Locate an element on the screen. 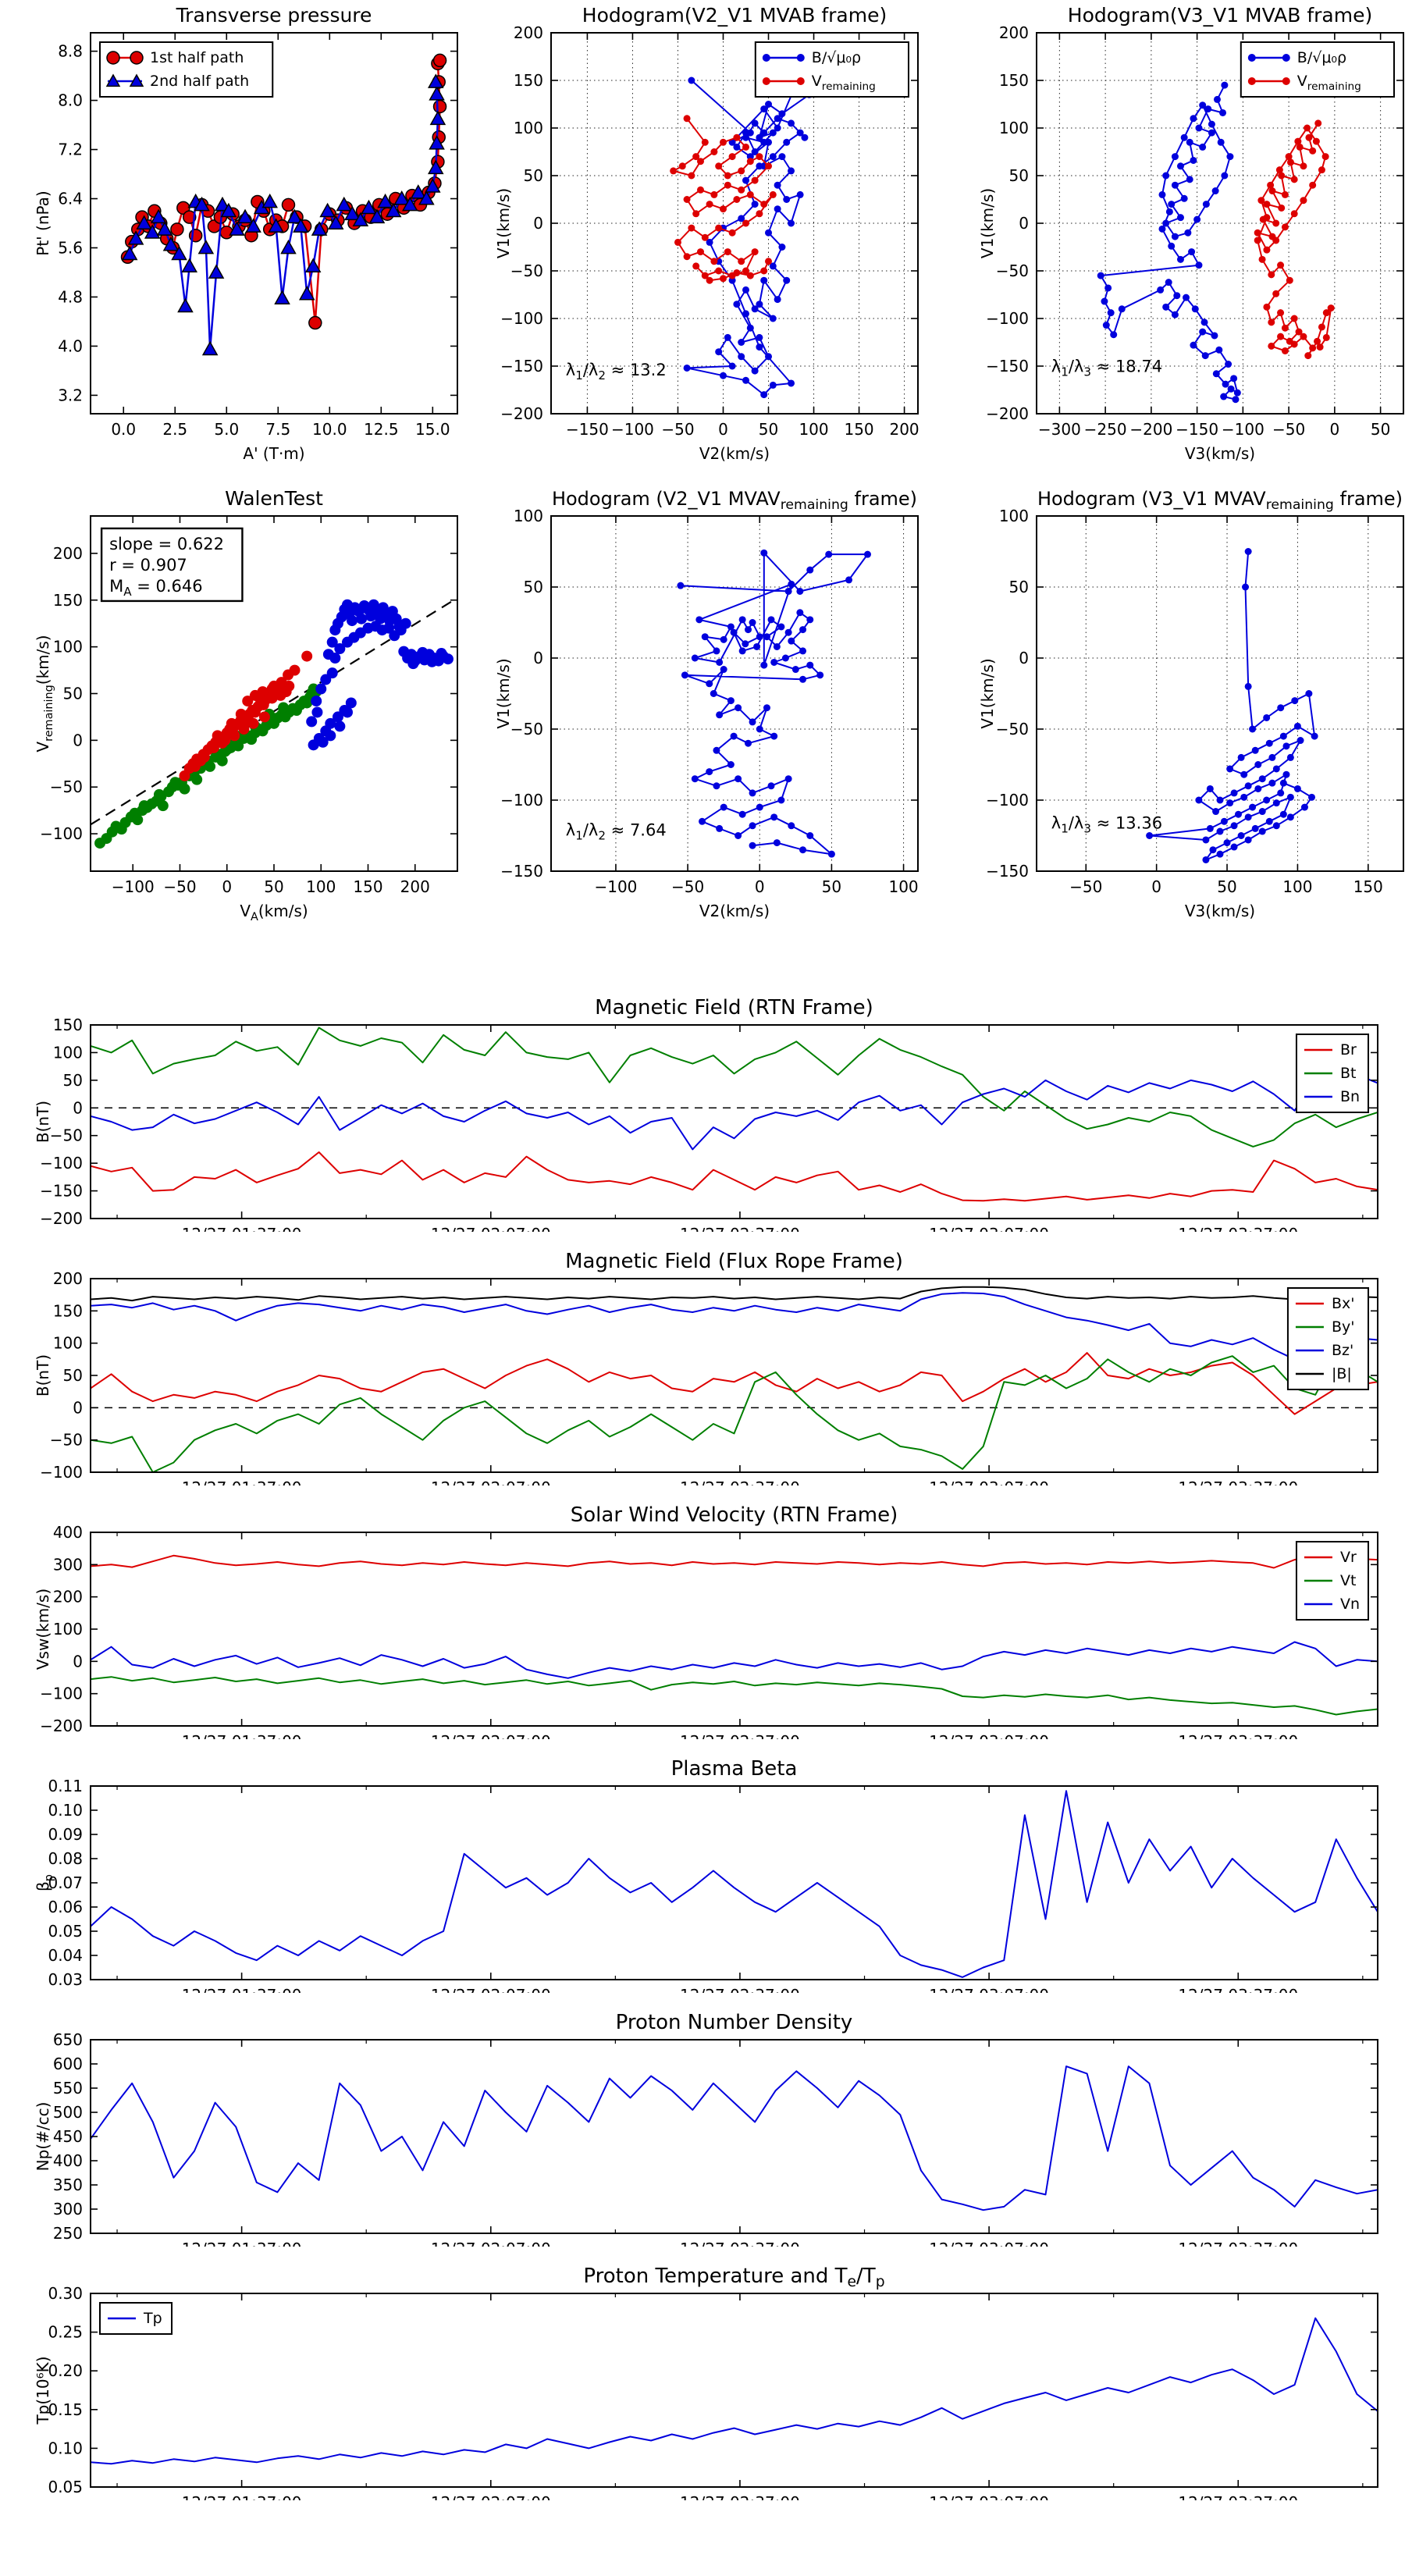 Image resolution: width=1405 pixels, height=2576 pixels. plot-title: Hodogram(V2_V1 MVAB frame) is located at coordinates (735, 15).